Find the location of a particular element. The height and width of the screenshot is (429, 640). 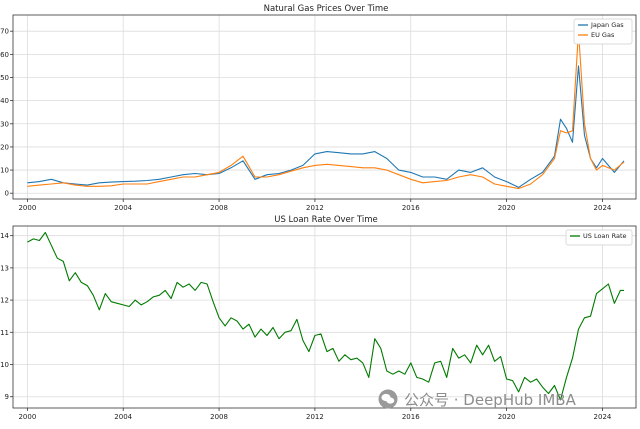

y-tick-label: 40 is located at coordinates (4, 101).